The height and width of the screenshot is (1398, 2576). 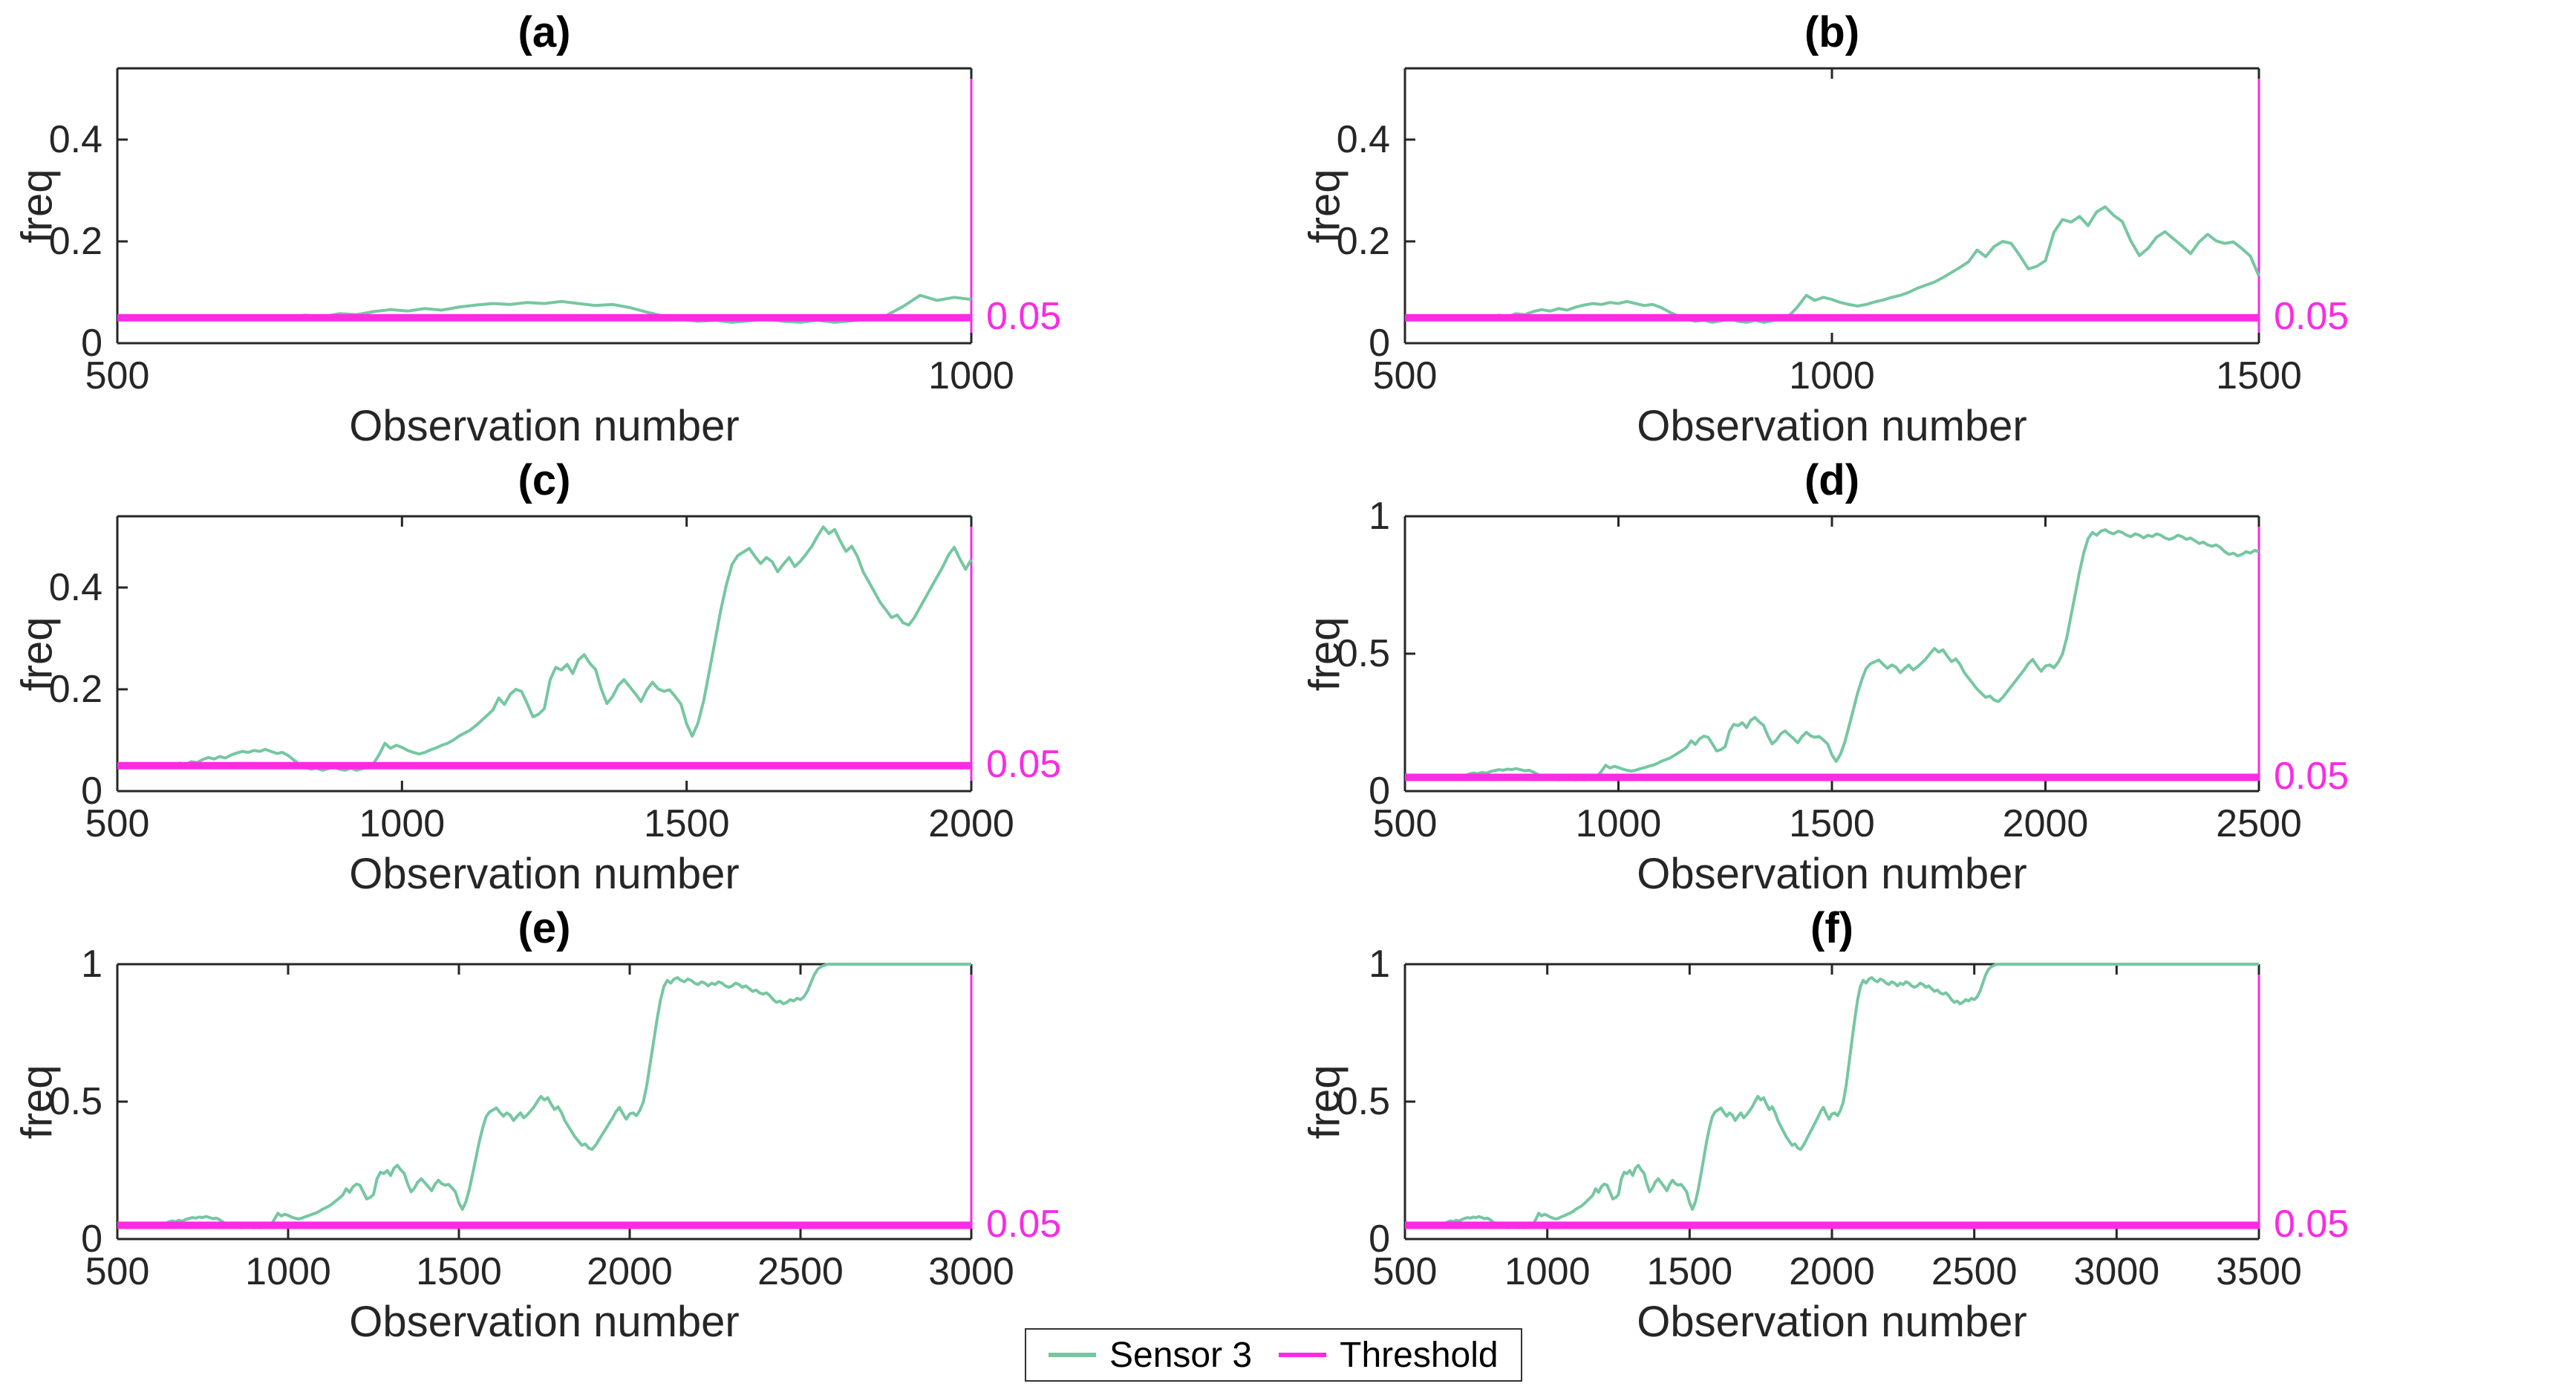 I want to click on legend-item-sensor3: Sensor 3, so click(x=1150, y=1355).